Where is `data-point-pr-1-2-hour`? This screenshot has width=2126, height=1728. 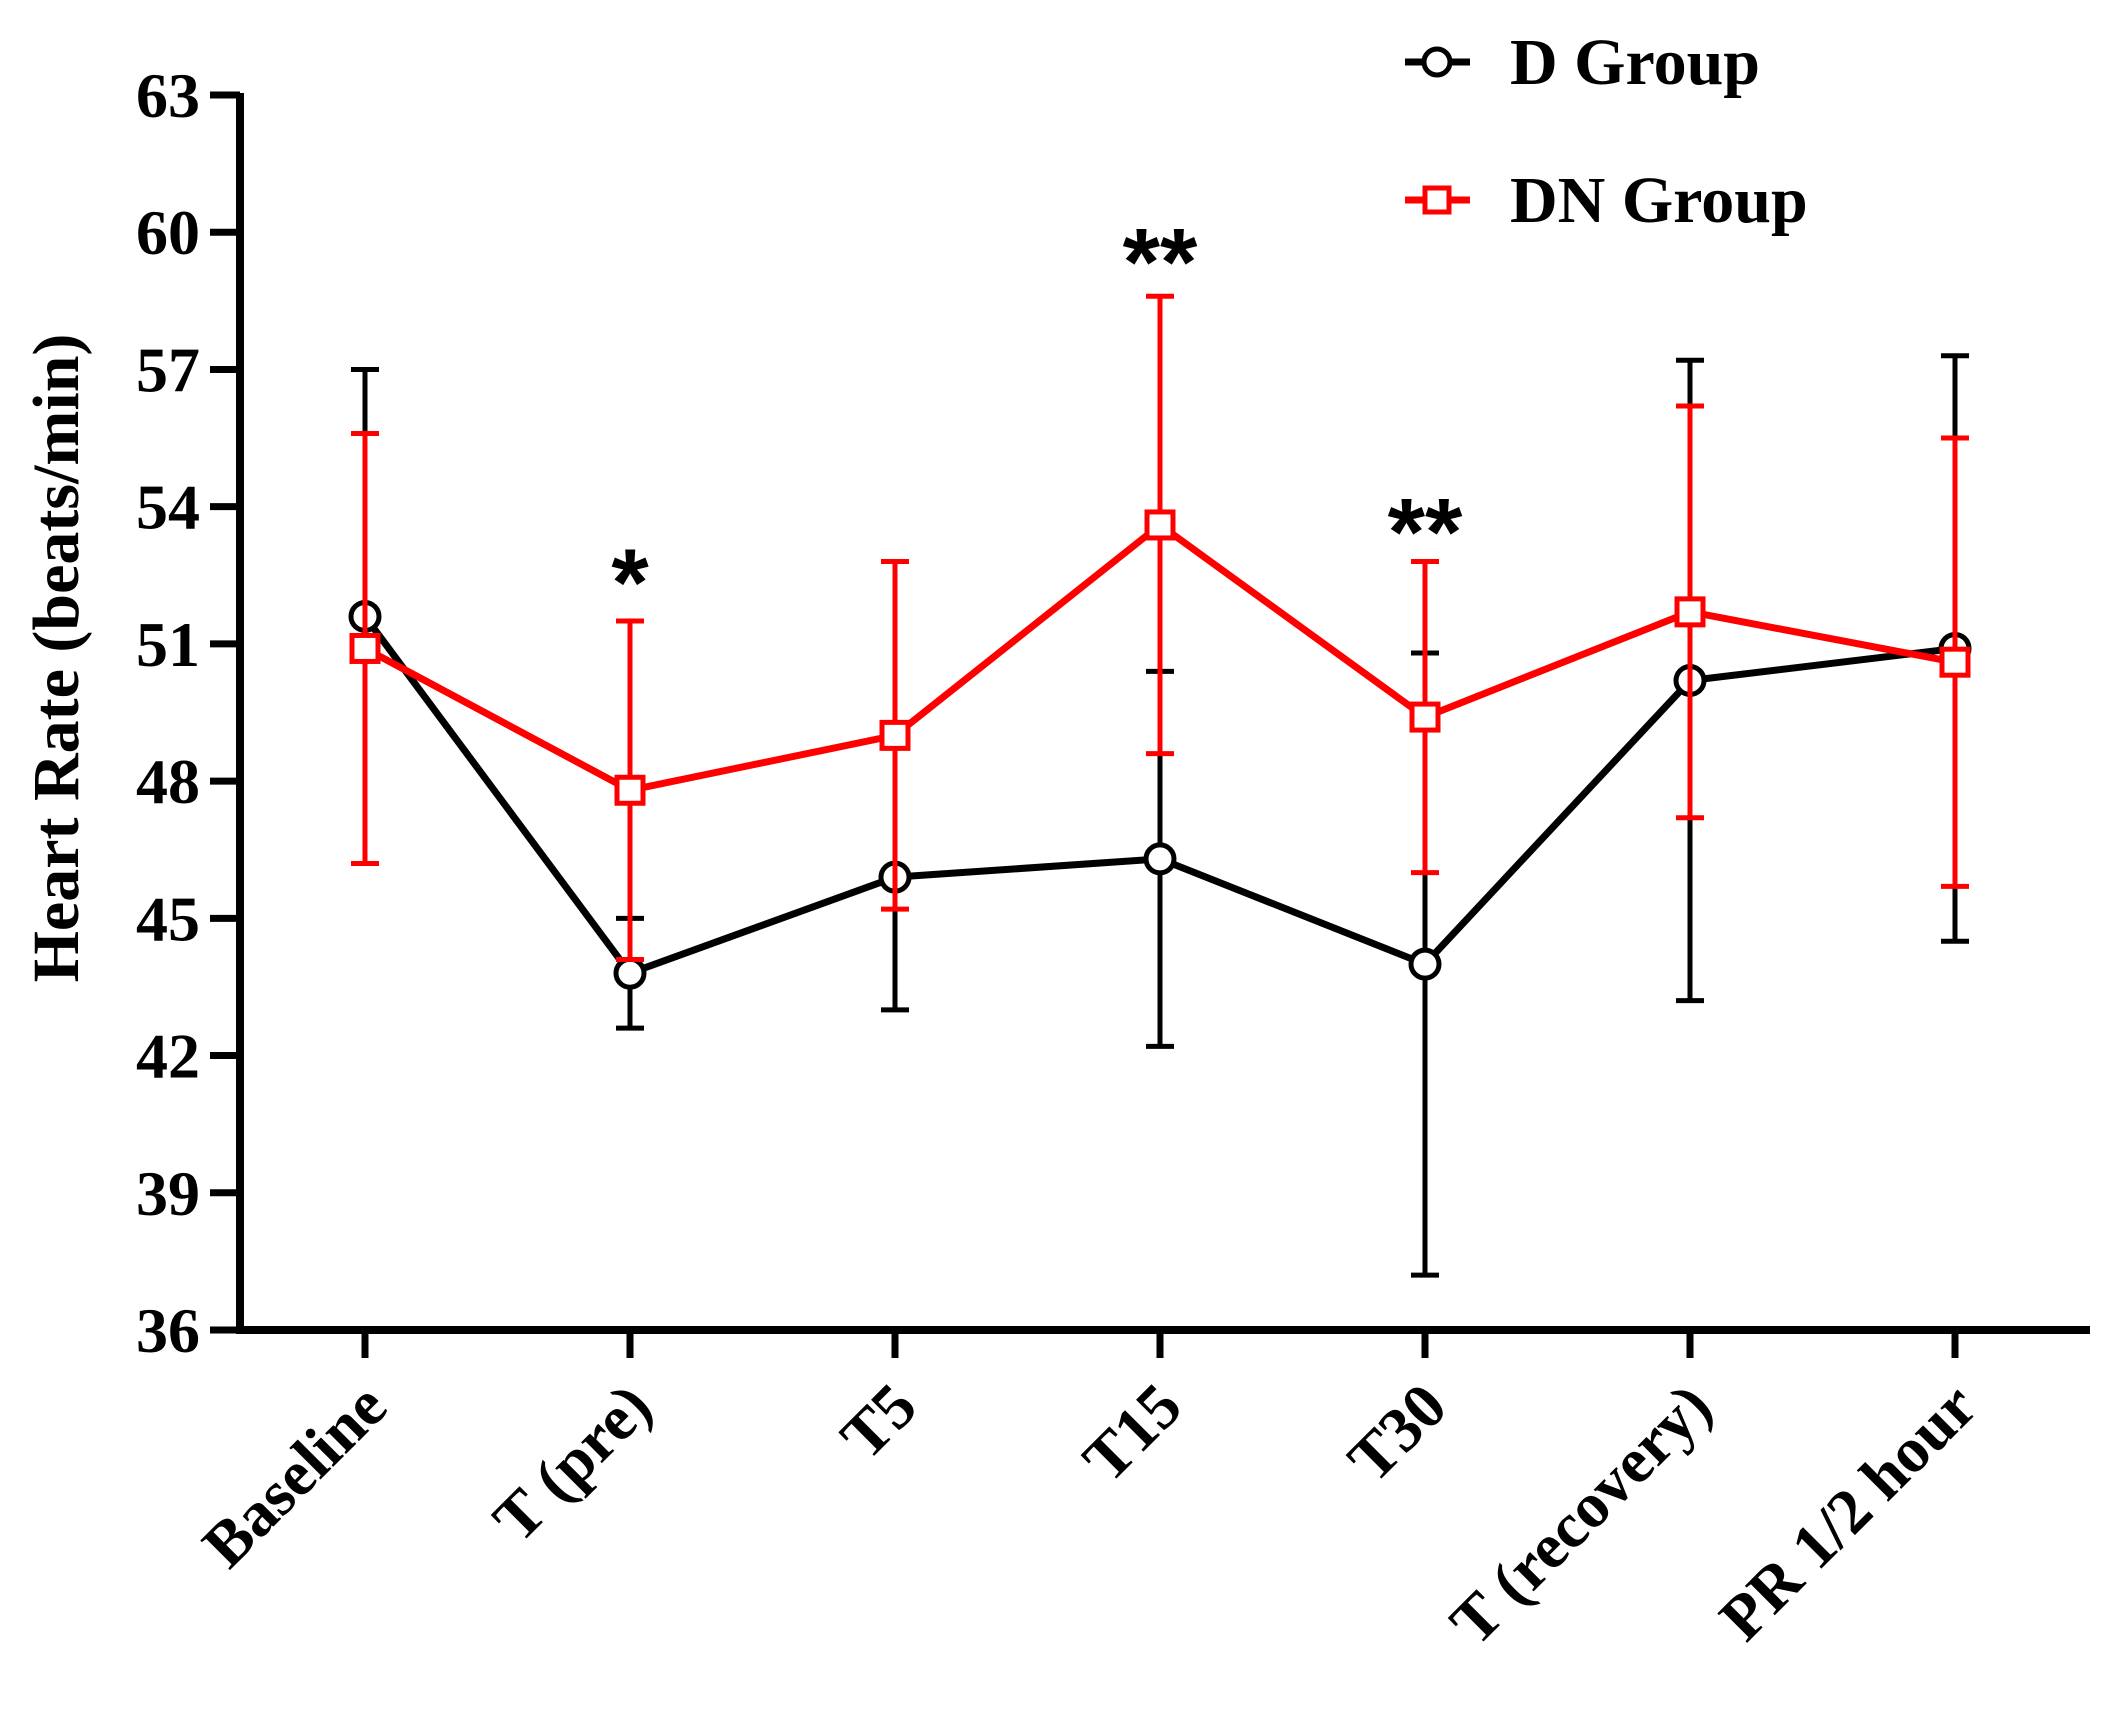 data-point-pr-1-2-hour is located at coordinates (1955, 662).